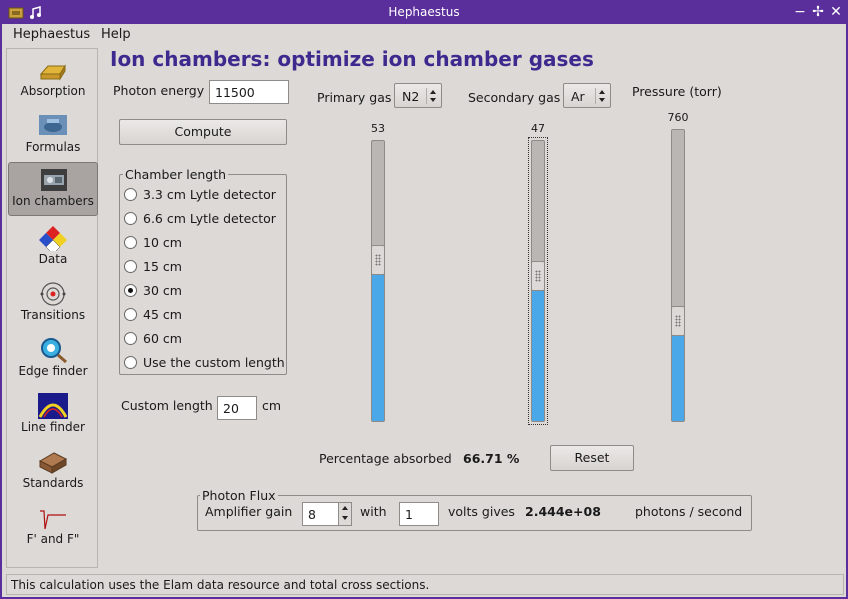 This screenshot has width=848, height=599. Describe the element at coordinates (352, 59) in the screenshot. I see `page-title: Ion chambers: optimize ion chamber gases` at that location.